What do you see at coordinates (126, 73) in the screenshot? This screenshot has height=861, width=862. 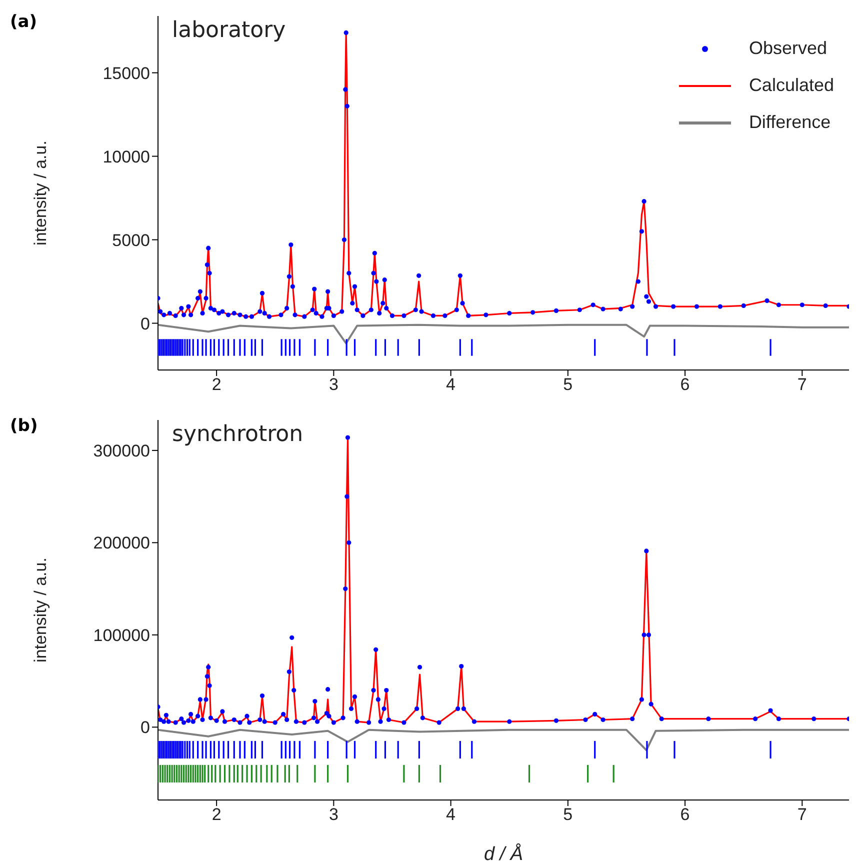 I see `y-tick-label: 15000` at bounding box center [126, 73].